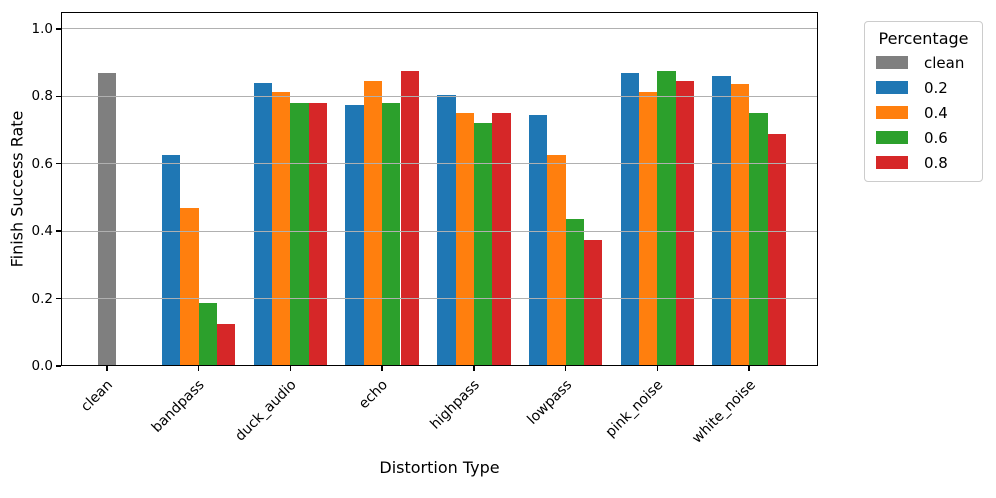 Image resolution: width=996 pixels, height=498 pixels. What do you see at coordinates (171, 260) in the screenshot?
I see `bar-bandpass-0.2` at bounding box center [171, 260].